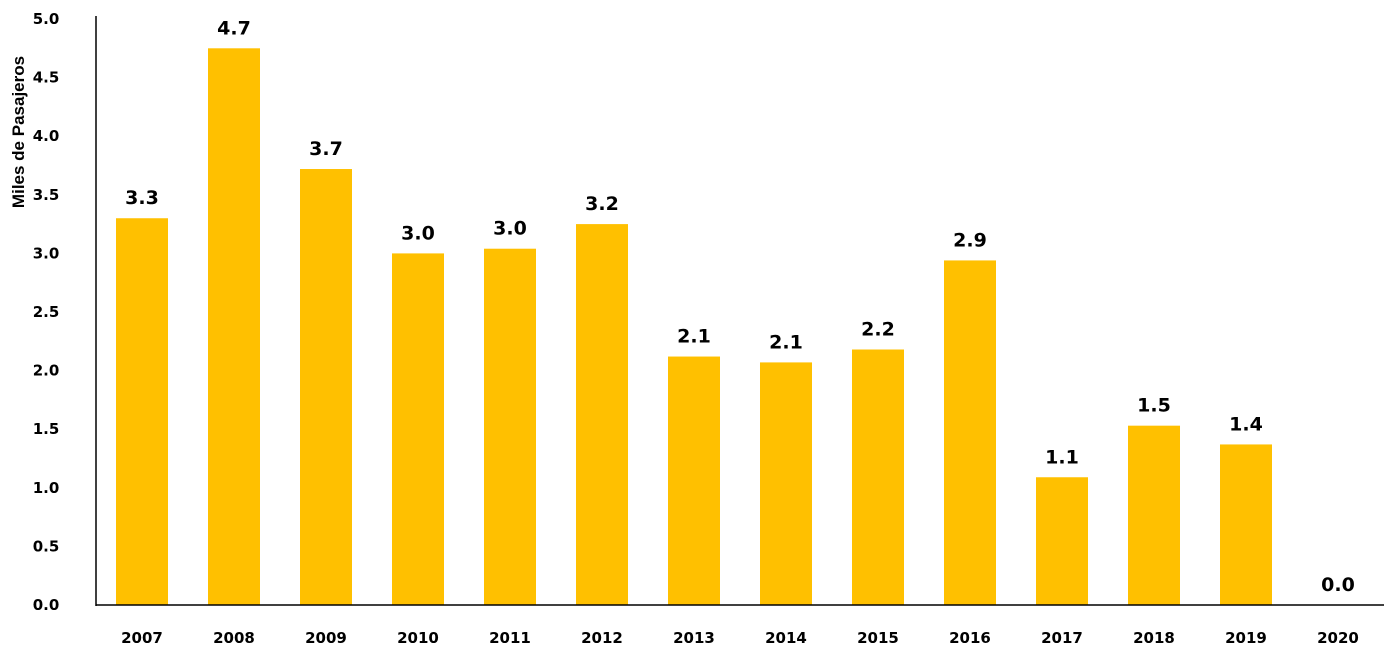 Image resolution: width=1392 pixels, height=648 pixels. Describe the element at coordinates (1154, 638) in the screenshot. I see `x-tick-label-2018: 2018` at that location.